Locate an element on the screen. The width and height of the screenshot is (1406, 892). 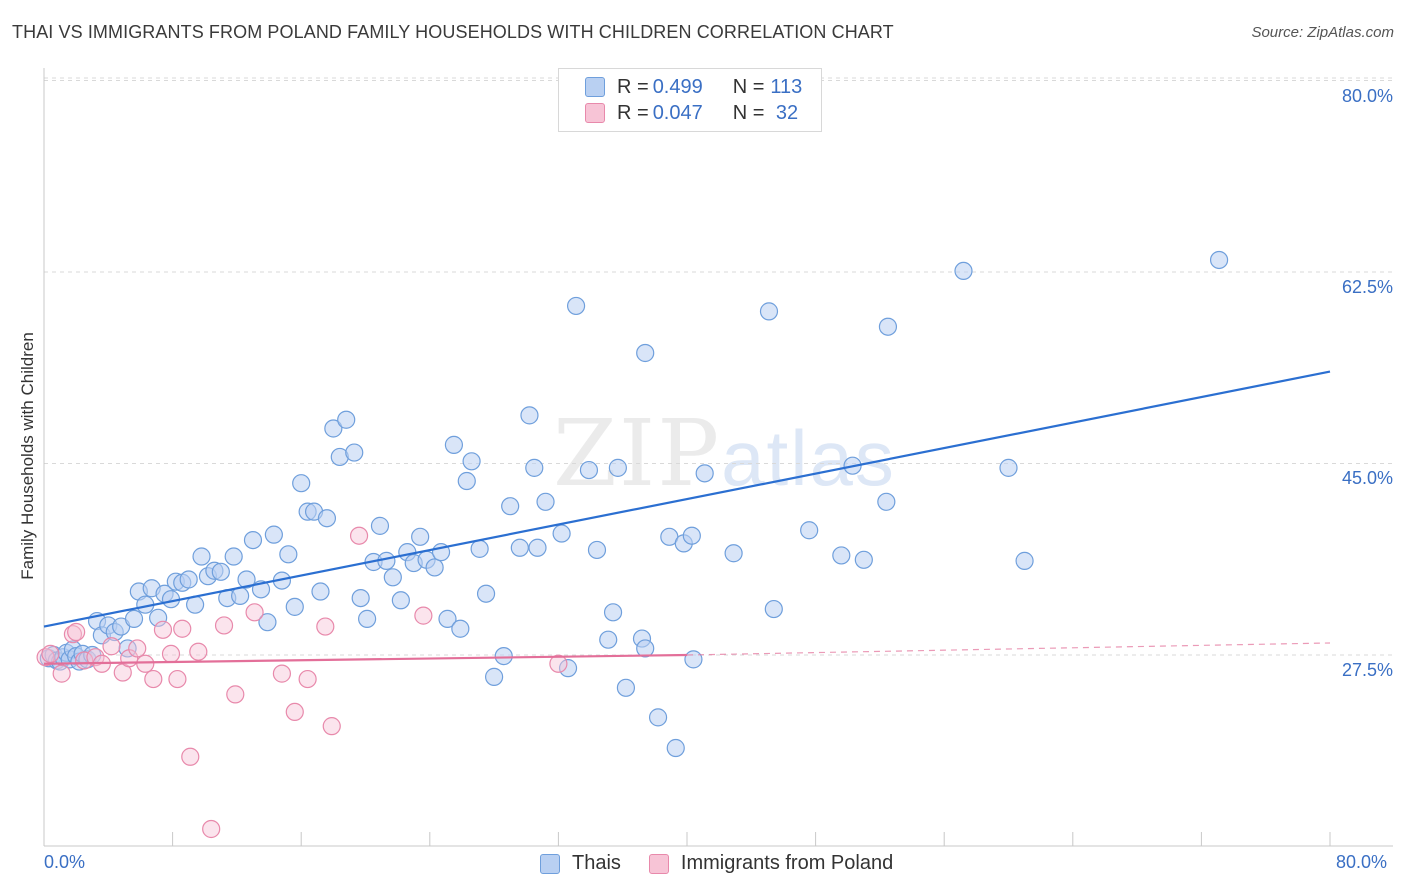
poland-trend-extension is located at coordinates (1008, 649).